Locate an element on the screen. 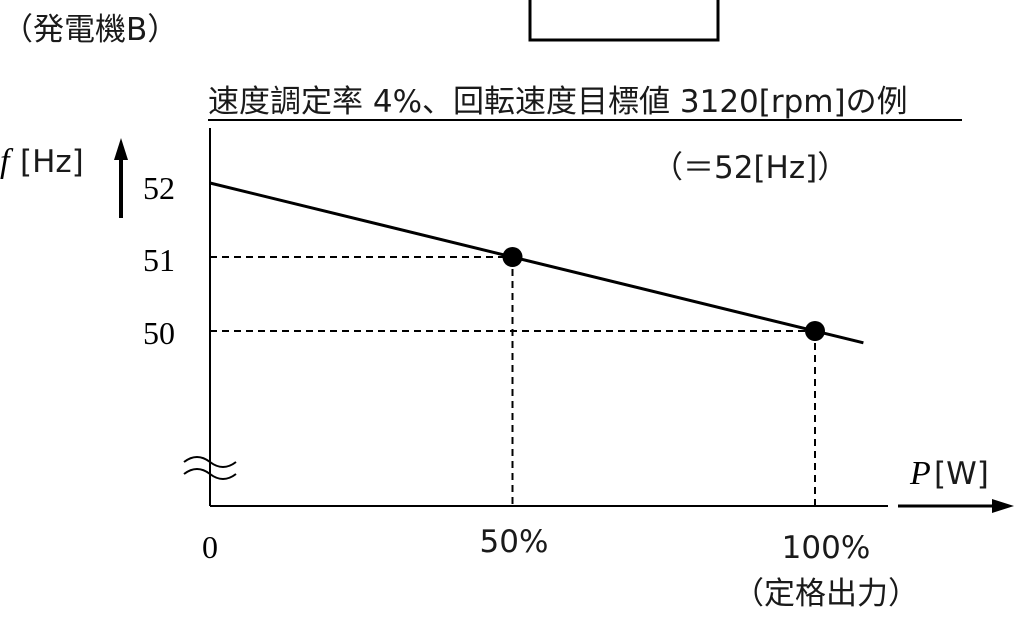  x-axis-unit: [W] is located at coordinates (961, 474).